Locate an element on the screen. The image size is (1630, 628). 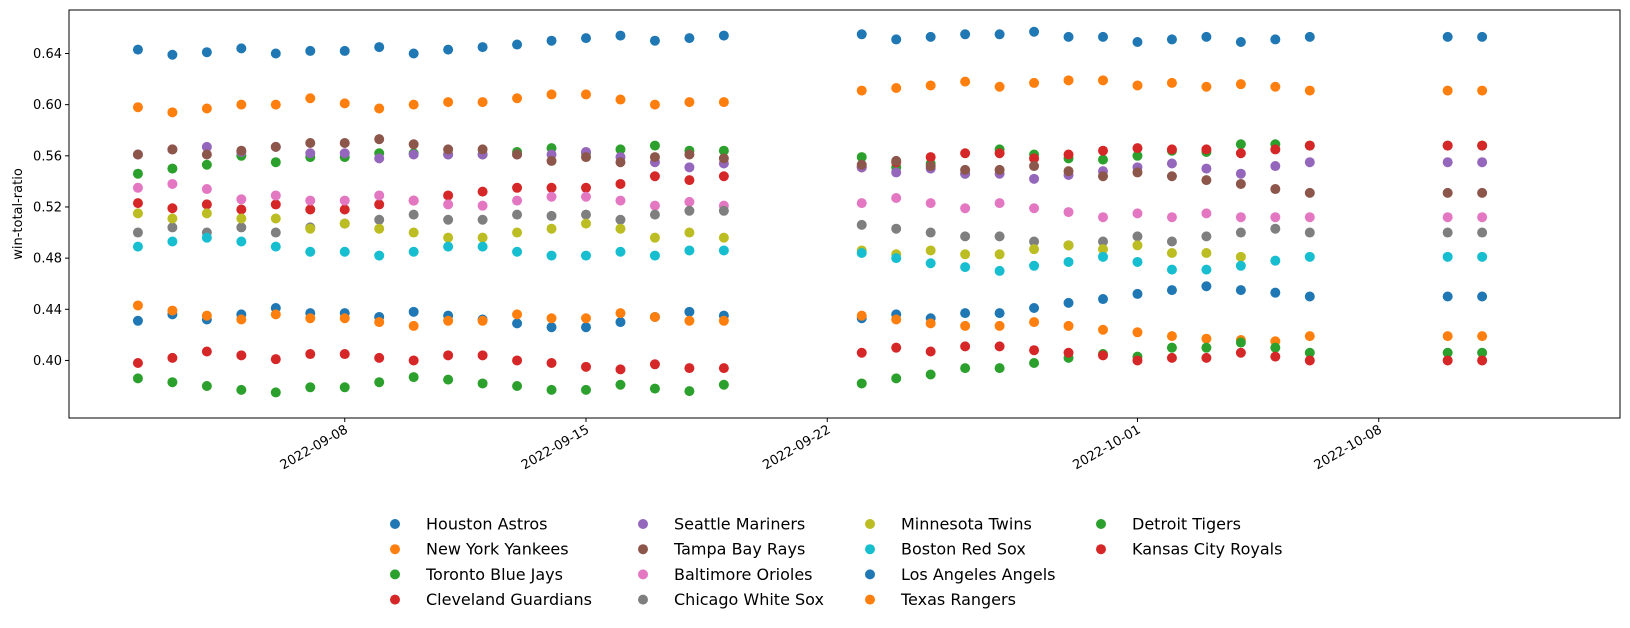
legend-label: Minnesota Twins is located at coordinates (966, 524).